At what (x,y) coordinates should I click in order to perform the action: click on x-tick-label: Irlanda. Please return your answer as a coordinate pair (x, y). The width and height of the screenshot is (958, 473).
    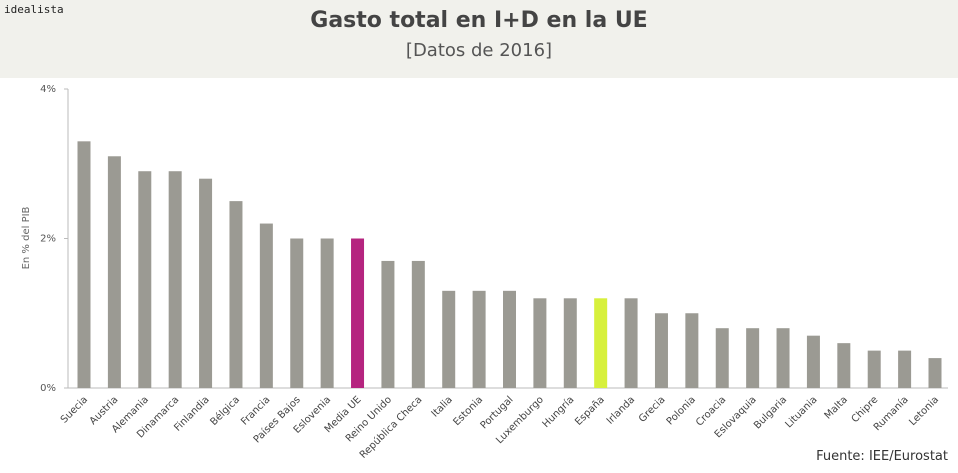
    Looking at the image, I should click on (621, 410).